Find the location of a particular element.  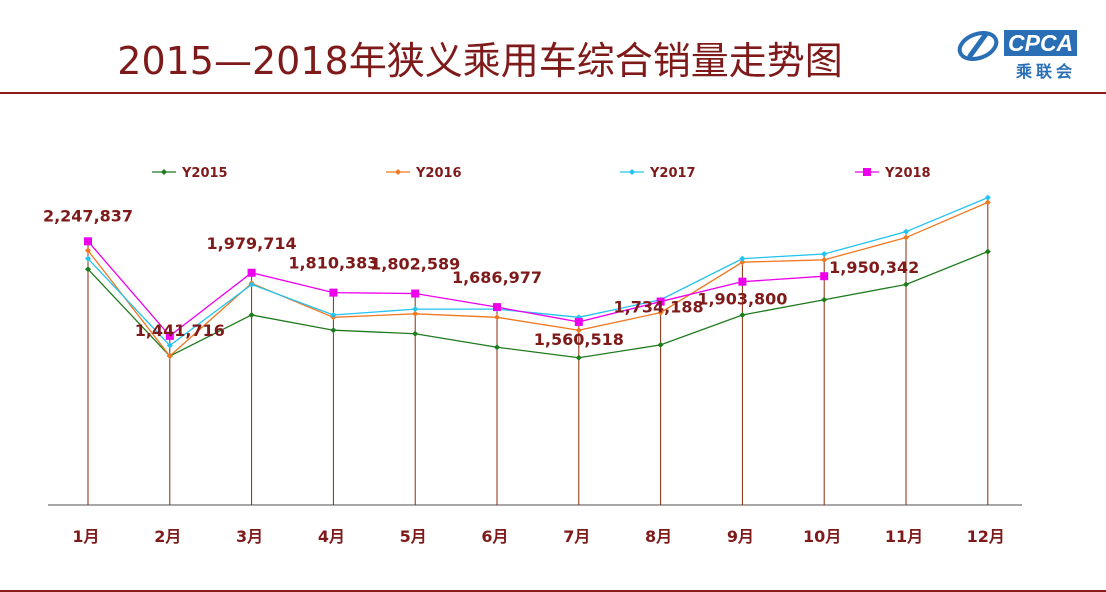

legend-item-y2016: Y2016 is located at coordinates (424, 173).